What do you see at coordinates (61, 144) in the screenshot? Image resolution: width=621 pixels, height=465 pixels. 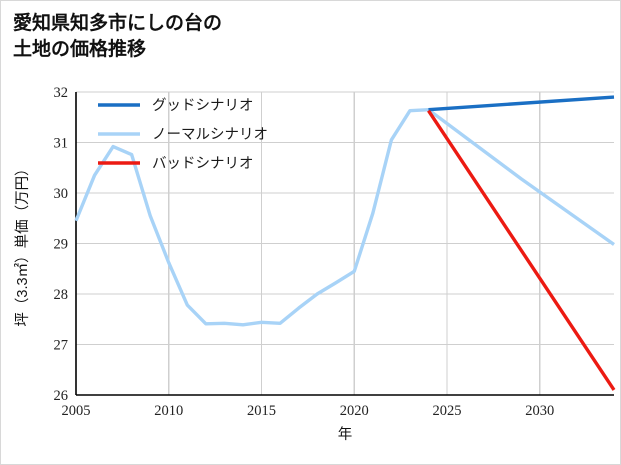 I see `y-tick-label: 31` at bounding box center [61, 144].